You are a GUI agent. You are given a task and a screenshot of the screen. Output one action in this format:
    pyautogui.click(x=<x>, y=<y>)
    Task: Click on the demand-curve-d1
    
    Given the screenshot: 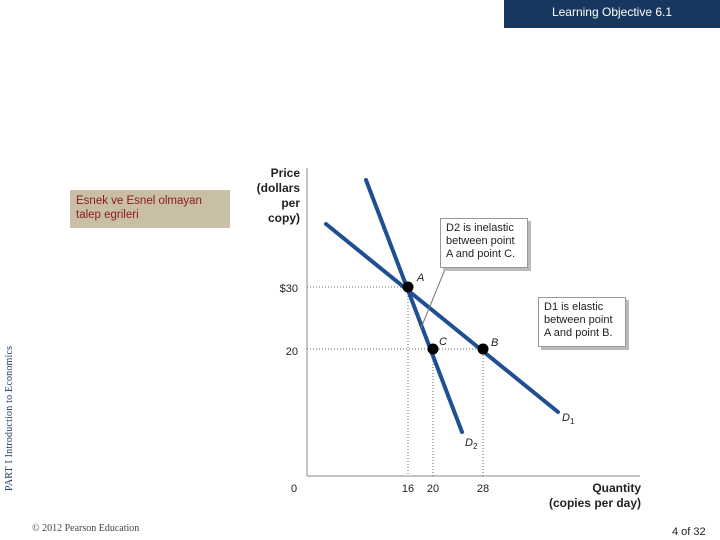 What is the action you would take?
    pyautogui.click(x=442, y=318)
    